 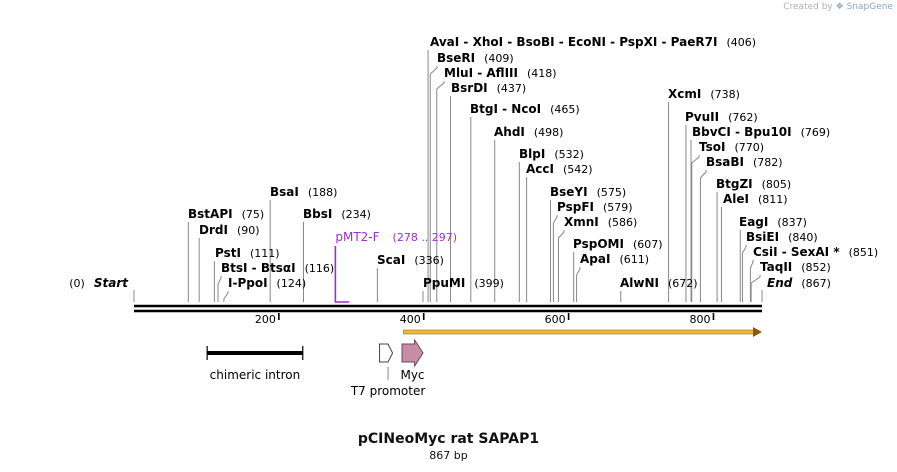 What do you see at coordinates (475, 58) in the screenshot?
I see `restriction-site-label: BseRI (409)` at bounding box center [475, 58].